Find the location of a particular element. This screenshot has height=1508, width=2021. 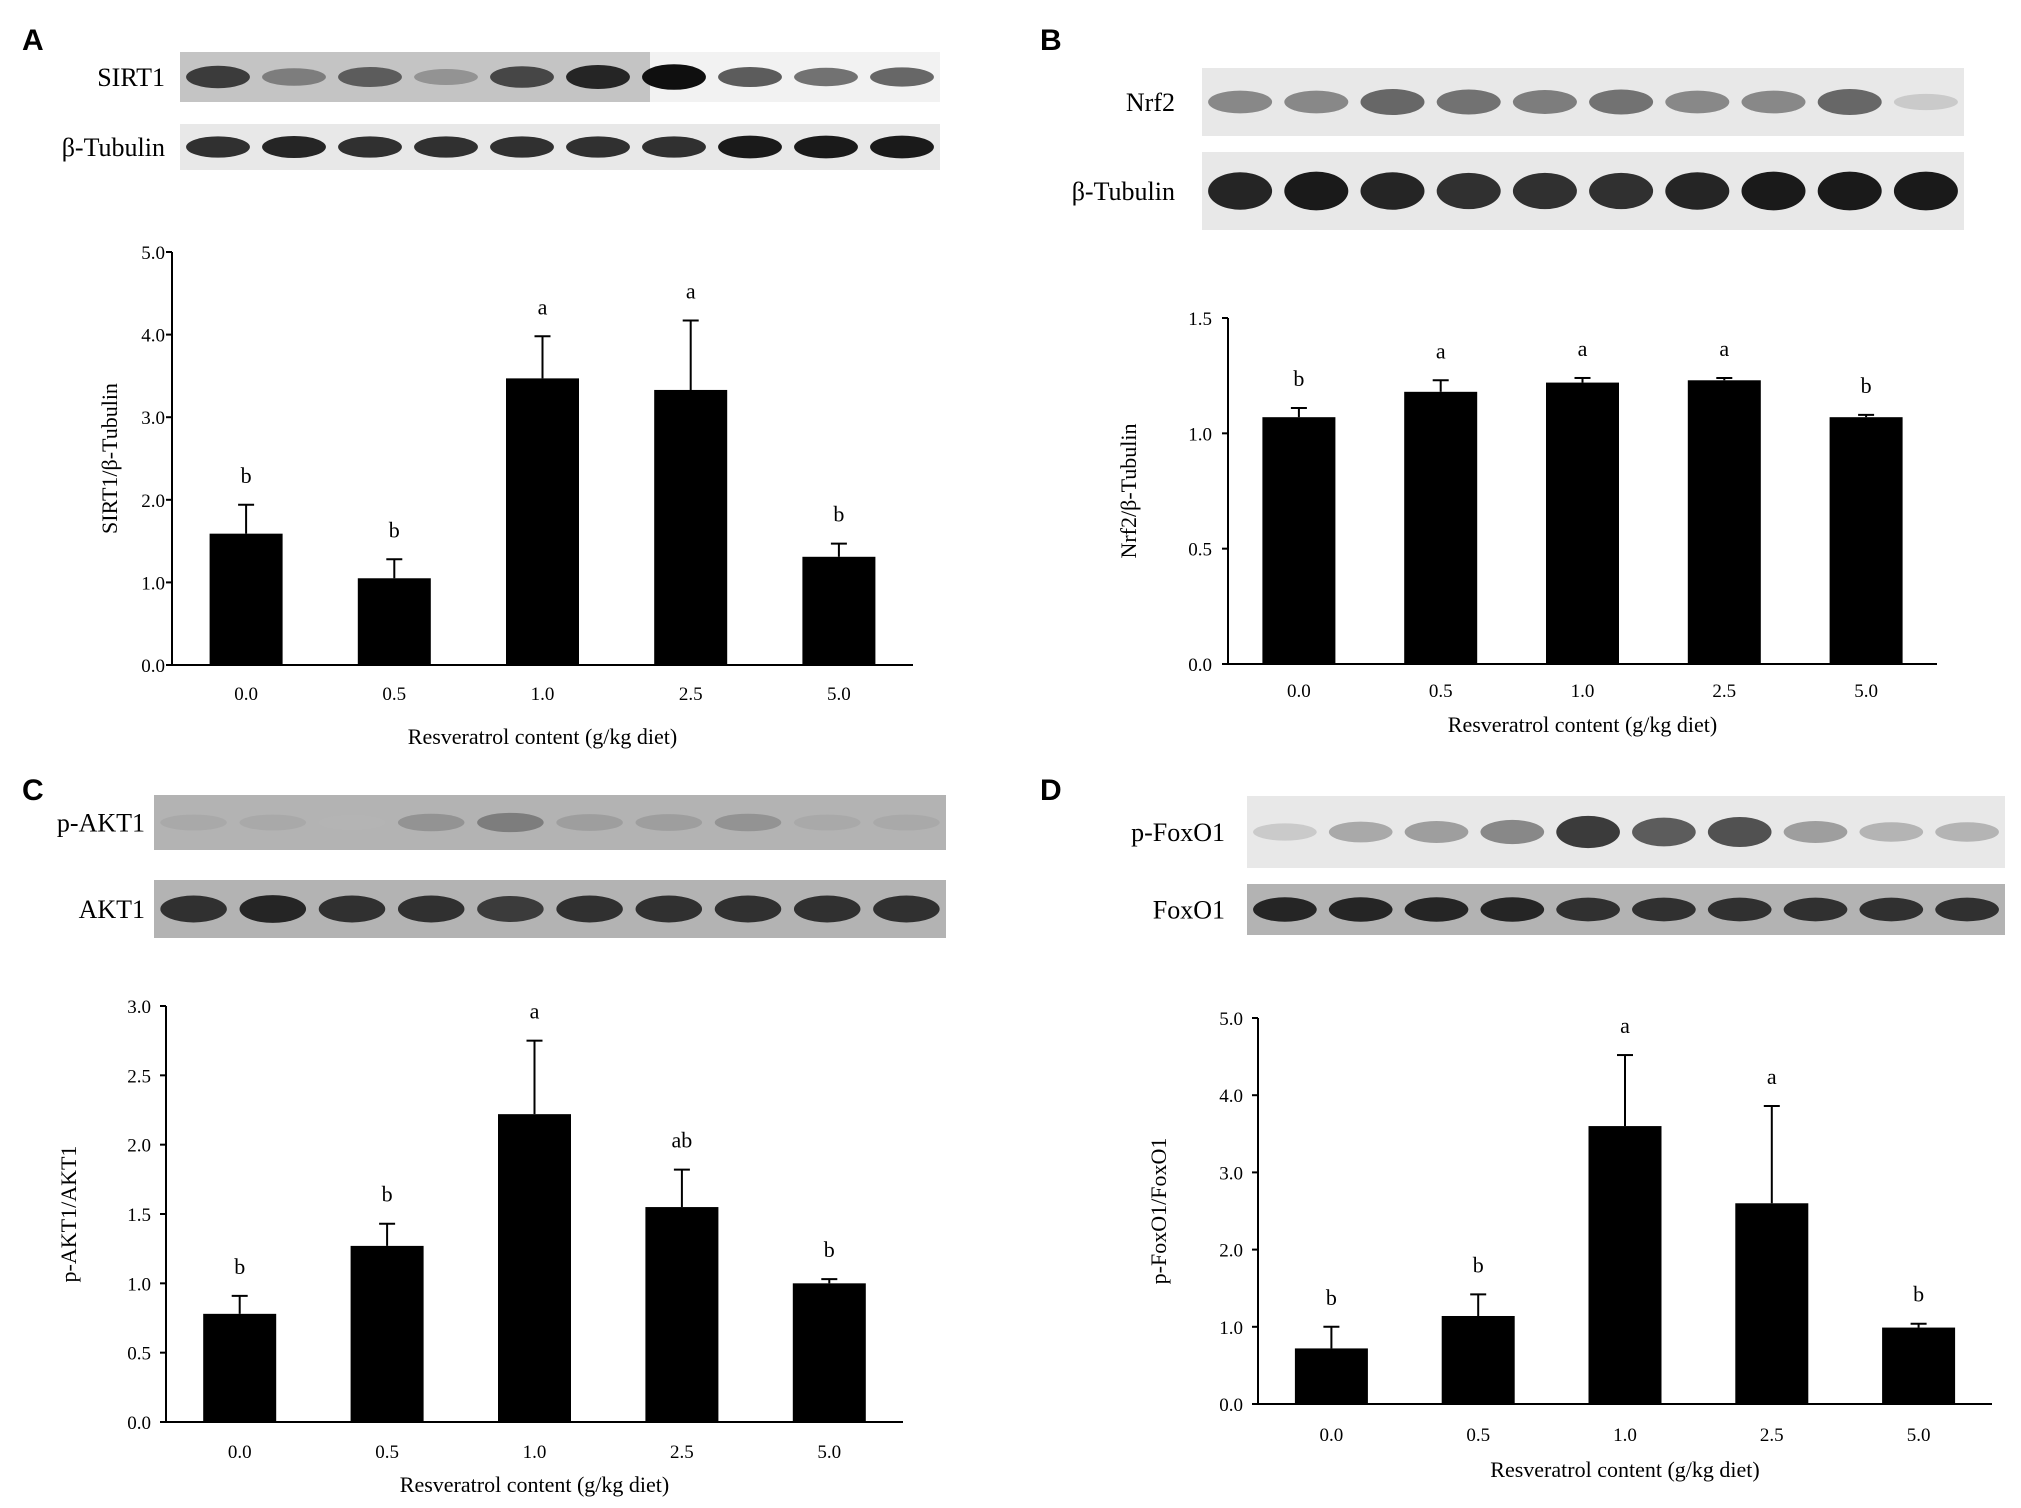

y-tick-label: 4.0 is located at coordinates (153, 336).